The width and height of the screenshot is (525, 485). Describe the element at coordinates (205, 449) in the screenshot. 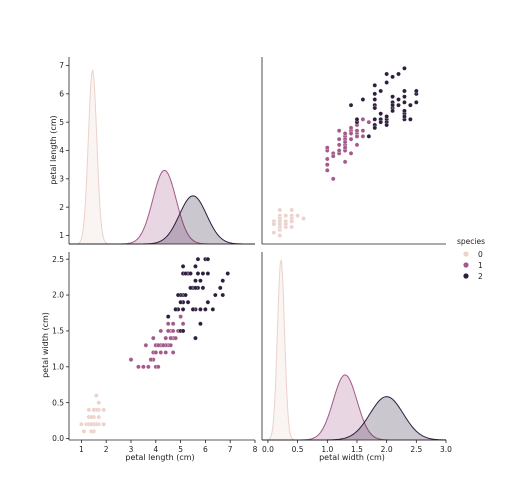

I see `x-tick-label: 6` at that location.